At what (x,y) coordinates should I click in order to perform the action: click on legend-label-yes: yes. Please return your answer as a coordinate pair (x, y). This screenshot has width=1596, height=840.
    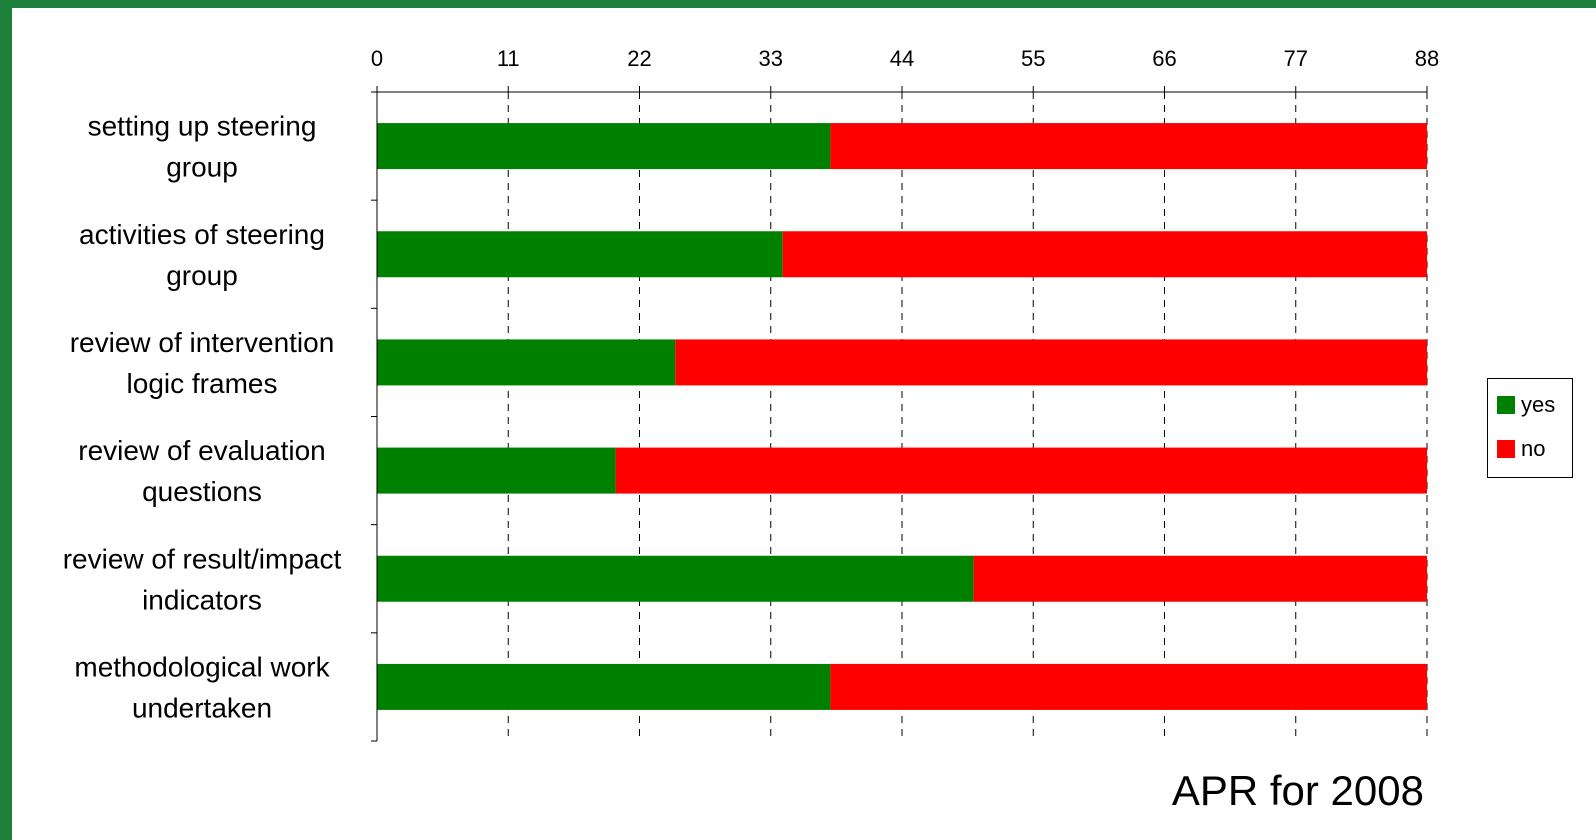
    Looking at the image, I should click on (1538, 404).